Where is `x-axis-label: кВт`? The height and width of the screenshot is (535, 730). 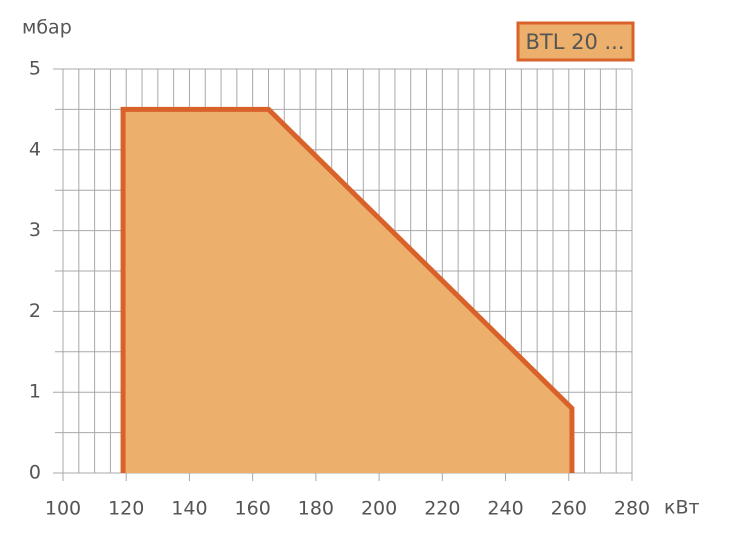
x-axis-label: кВт is located at coordinates (682, 508).